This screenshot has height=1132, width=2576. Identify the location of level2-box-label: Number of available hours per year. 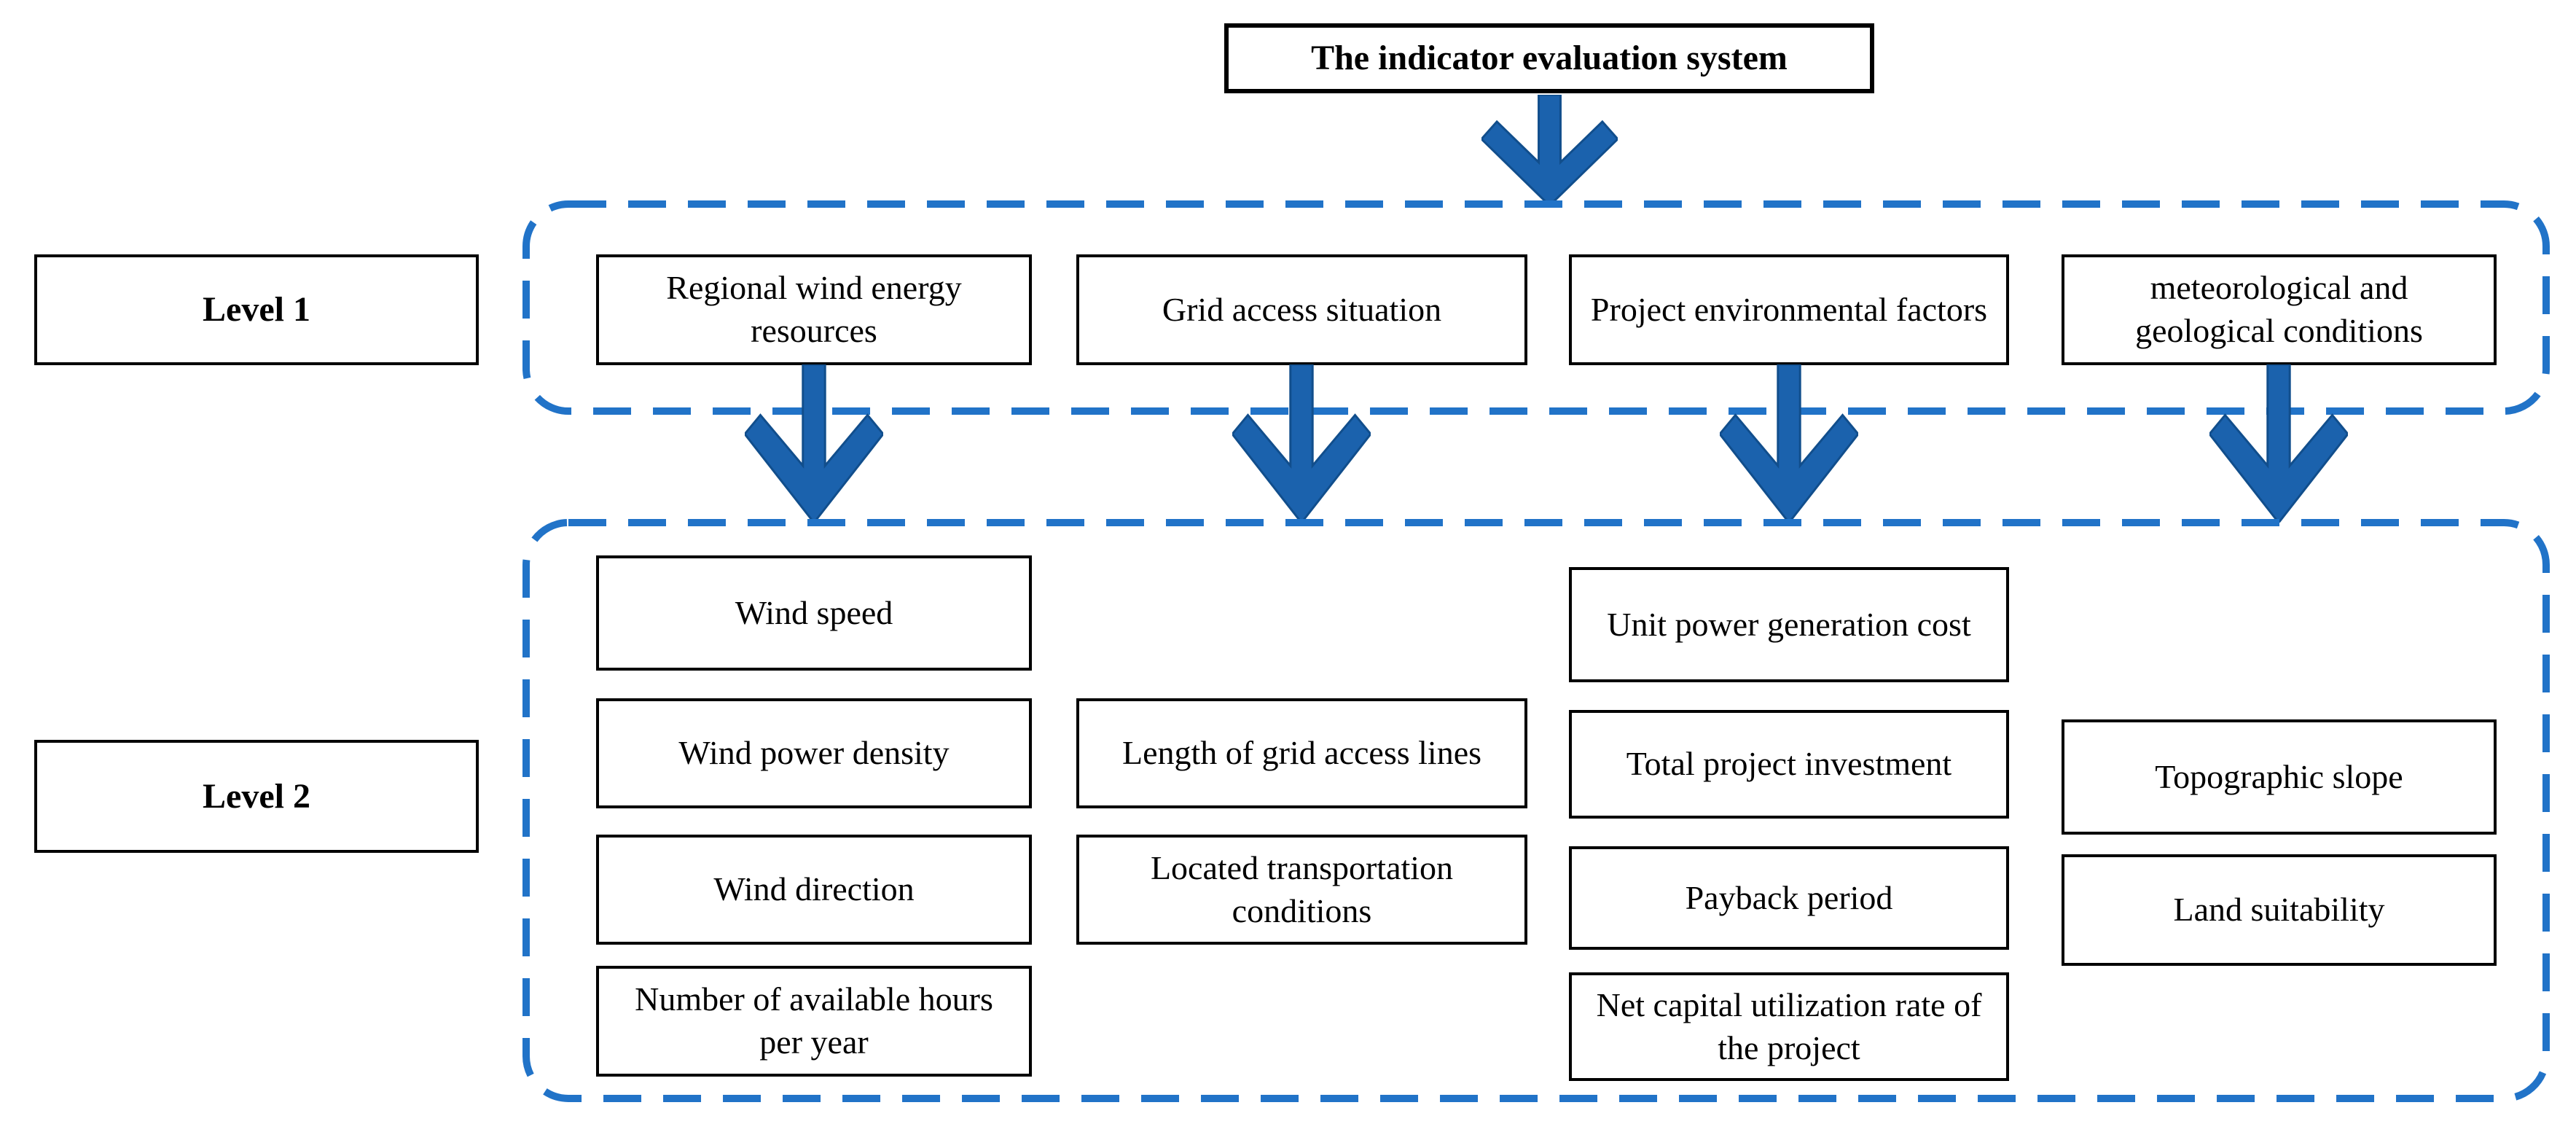
(814, 1020).